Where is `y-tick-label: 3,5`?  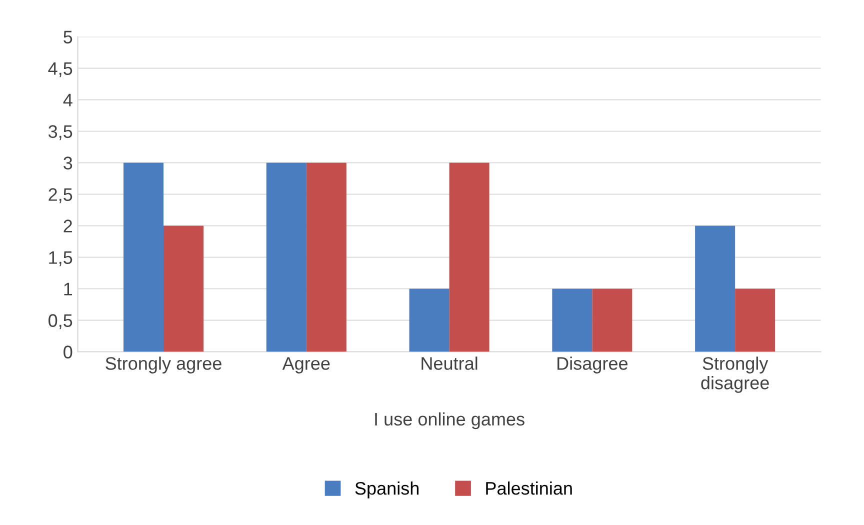
y-tick-label: 3,5 is located at coordinates (60, 132).